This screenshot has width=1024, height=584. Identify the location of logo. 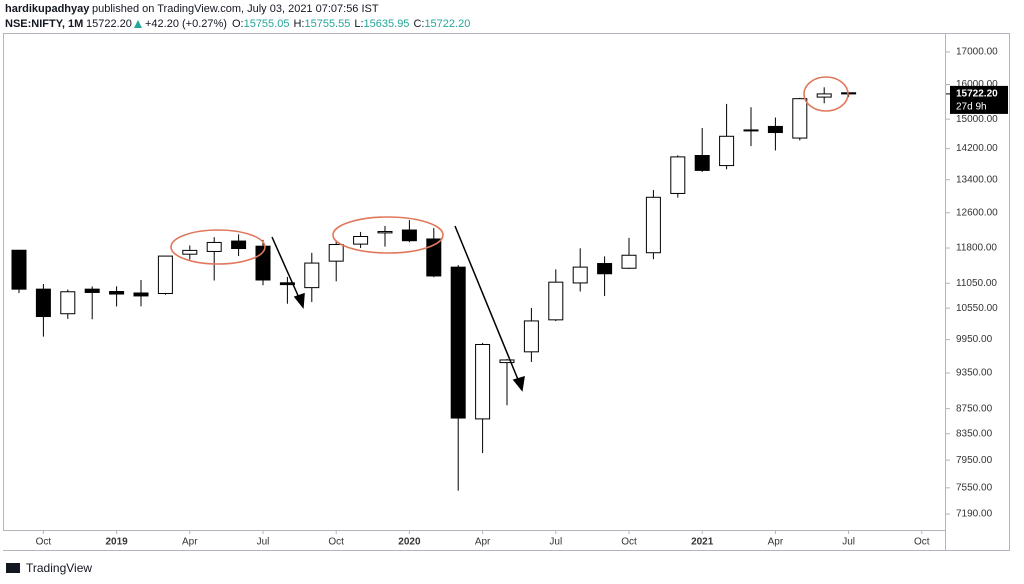
(13, 568).